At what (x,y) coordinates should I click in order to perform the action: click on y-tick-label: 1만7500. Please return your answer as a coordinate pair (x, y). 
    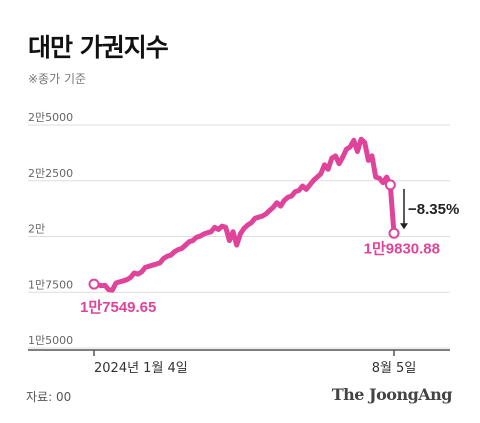
    Looking at the image, I should click on (50, 284).